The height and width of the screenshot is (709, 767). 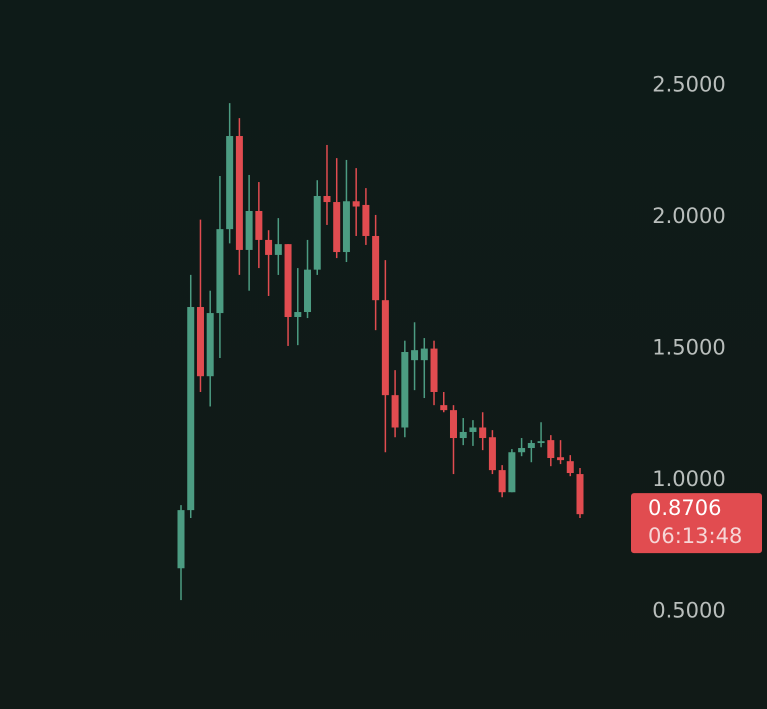 What do you see at coordinates (688, 479) in the screenshot?
I see `y-tick-label: 1.0000` at bounding box center [688, 479].